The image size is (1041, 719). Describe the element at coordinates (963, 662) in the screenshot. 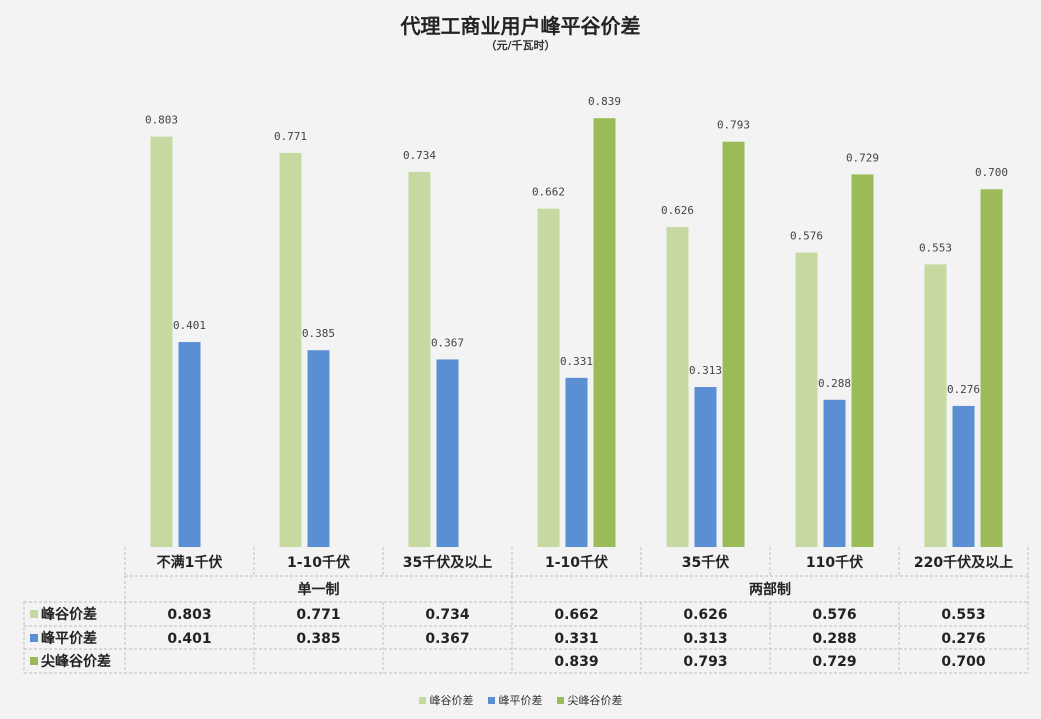

I see `table-cell: 0.700` at that location.